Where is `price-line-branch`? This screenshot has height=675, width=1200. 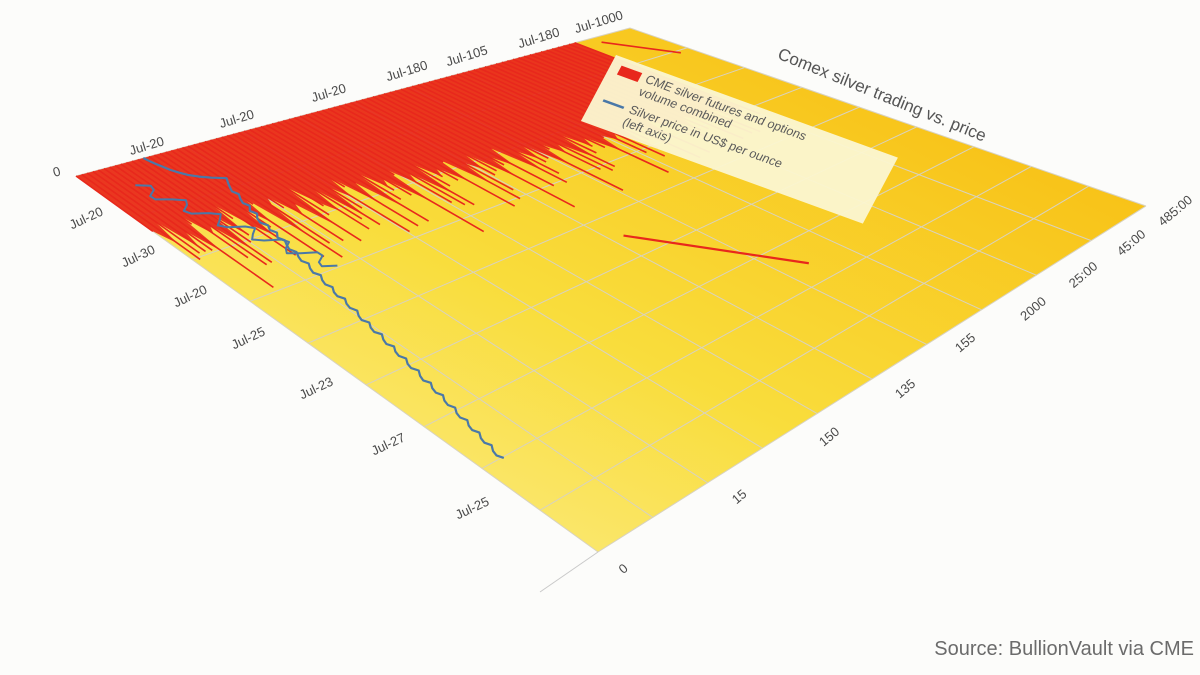
price-line-branch is located at coordinates (236, 226).